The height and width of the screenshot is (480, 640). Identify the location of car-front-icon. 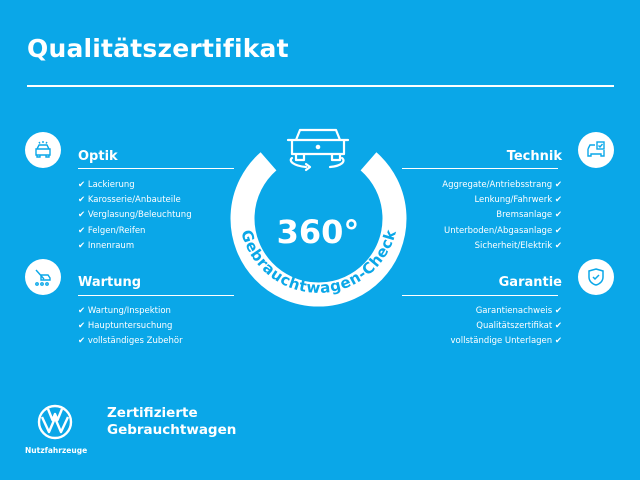
(43, 150).